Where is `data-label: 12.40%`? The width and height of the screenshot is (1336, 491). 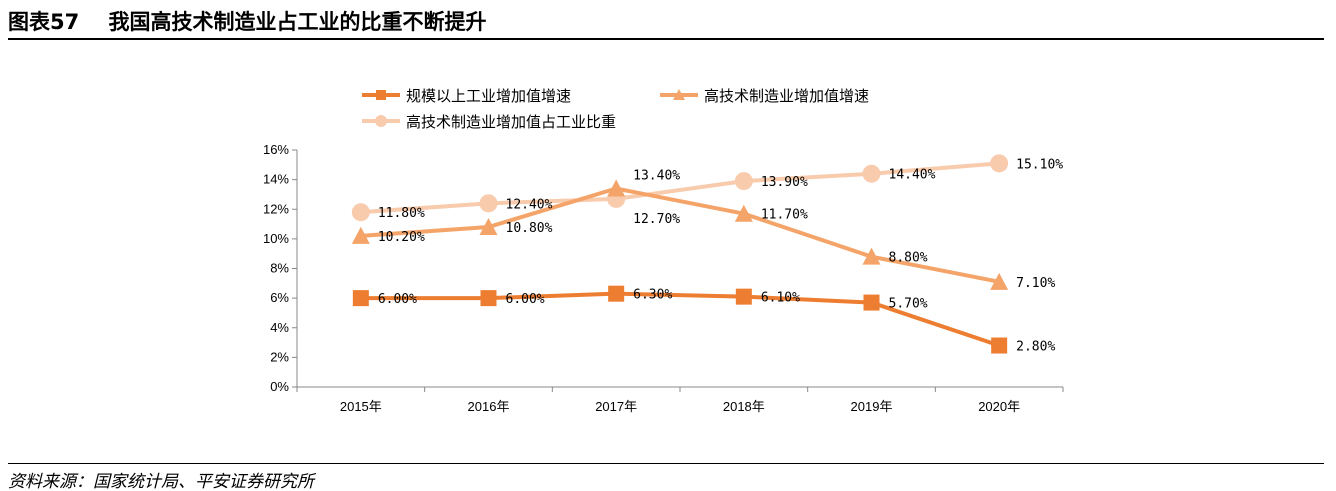 data-label: 12.40% is located at coordinates (529, 204).